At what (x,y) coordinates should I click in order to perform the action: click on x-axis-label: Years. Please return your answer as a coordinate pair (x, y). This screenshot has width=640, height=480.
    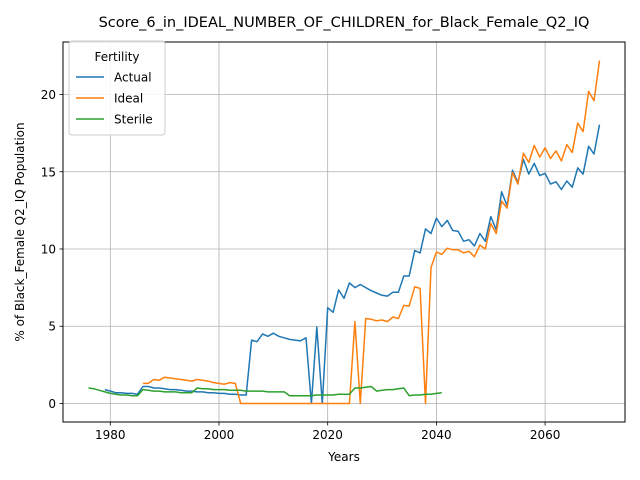
    Looking at the image, I should click on (343, 457).